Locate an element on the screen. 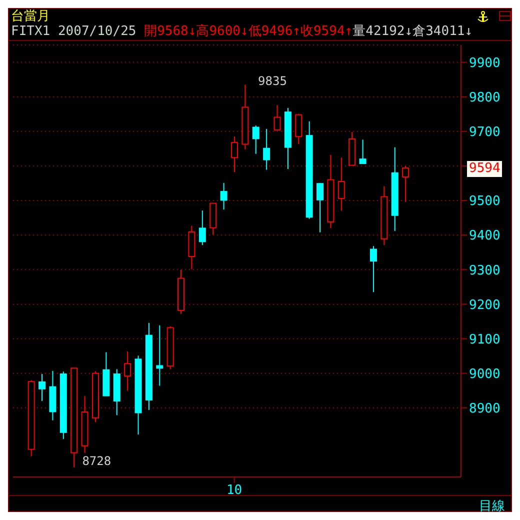  x-tick-label: 10 is located at coordinates (234, 490).